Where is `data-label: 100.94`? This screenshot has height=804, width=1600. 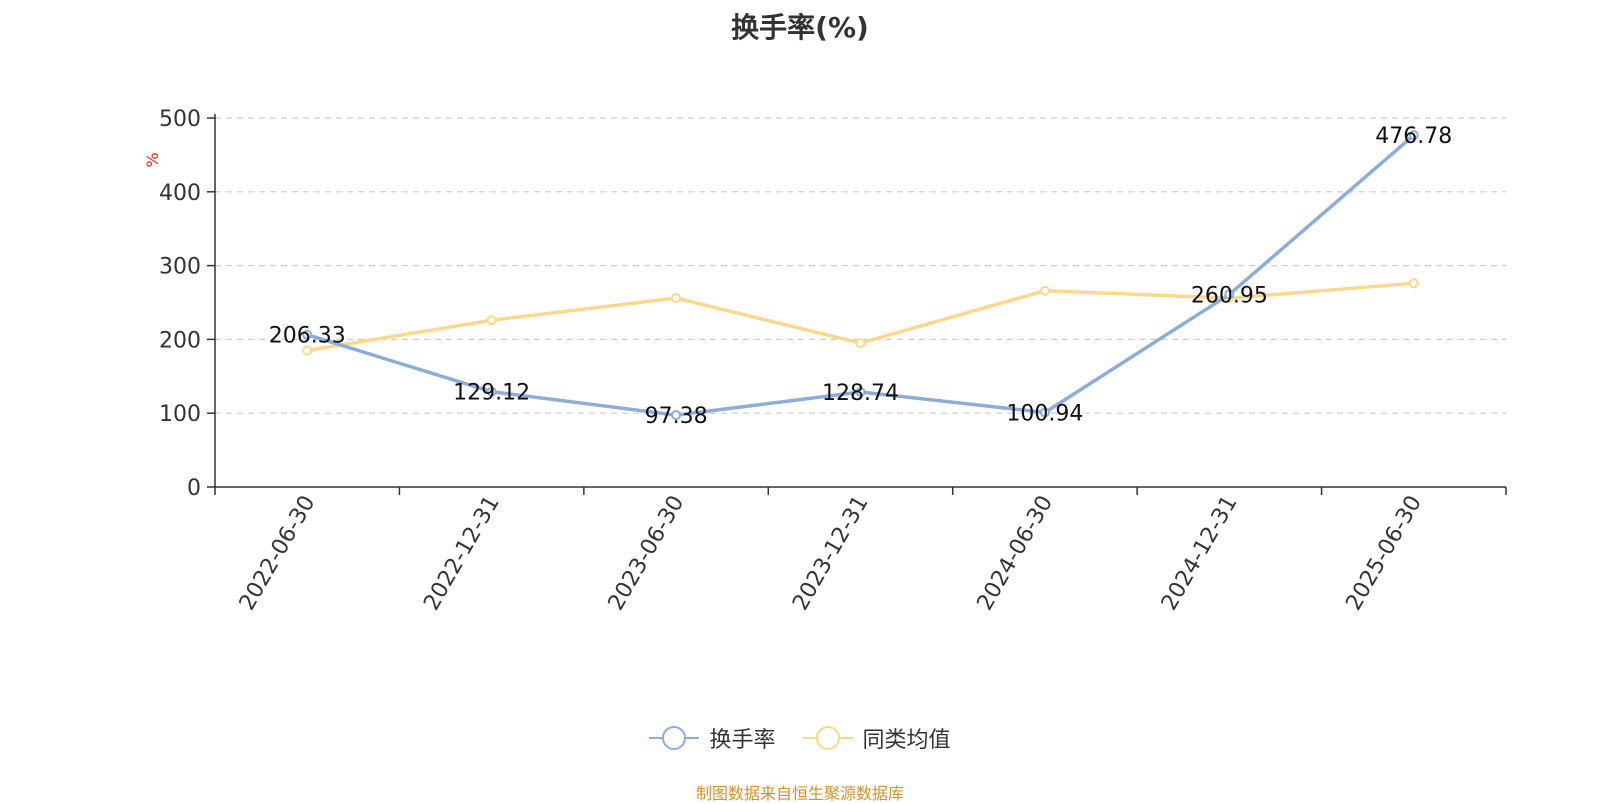
data-label: 100.94 is located at coordinates (1044, 414).